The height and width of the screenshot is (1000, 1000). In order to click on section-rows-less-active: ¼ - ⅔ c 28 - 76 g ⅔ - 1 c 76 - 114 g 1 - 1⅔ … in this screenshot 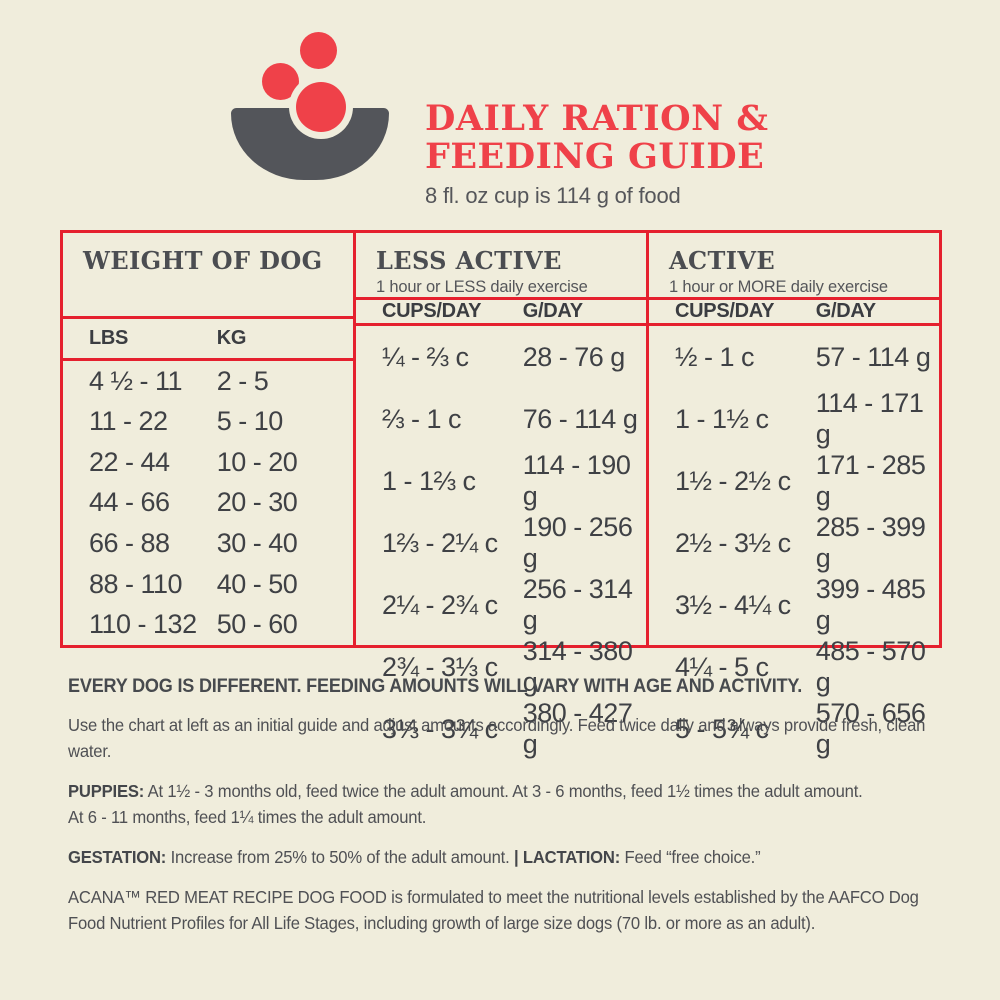, I will do `click(501, 543)`.